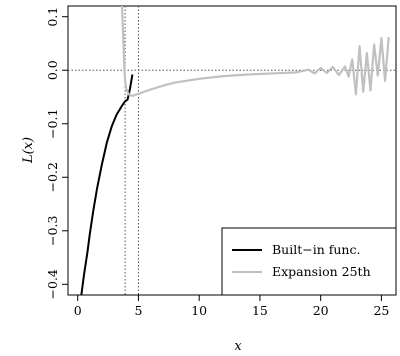 This screenshot has height=356, width=400. Describe the element at coordinates (52, 124) in the screenshot. I see `y-tick-label: −0.1` at that location.